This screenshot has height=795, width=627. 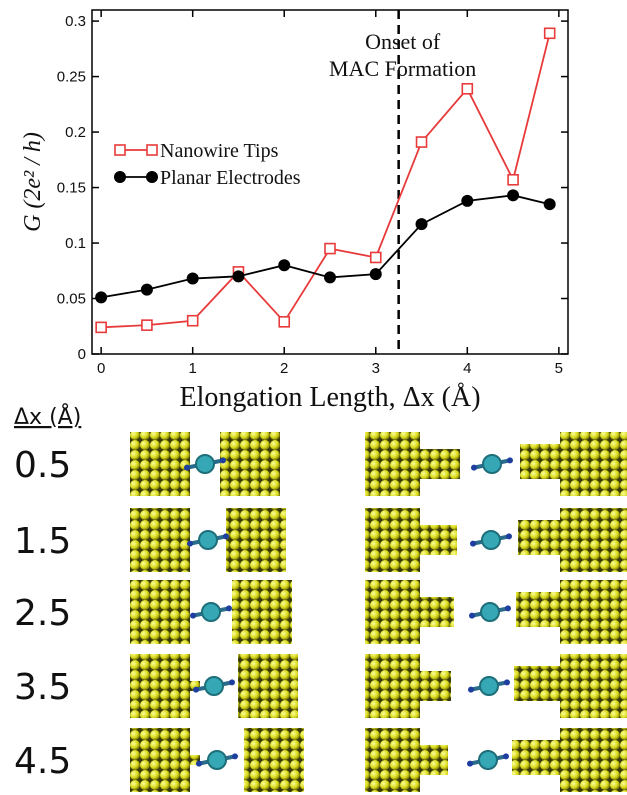 I want to click on row-label: 1.5, so click(x=42, y=541).